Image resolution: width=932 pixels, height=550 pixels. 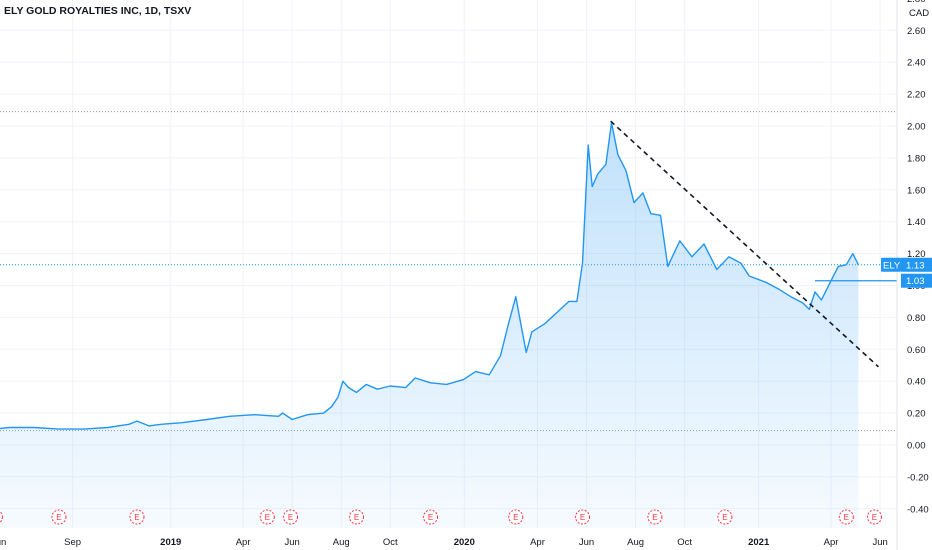 What do you see at coordinates (916, 158) in the screenshot?
I see `y-tick-label: 1.80` at bounding box center [916, 158].